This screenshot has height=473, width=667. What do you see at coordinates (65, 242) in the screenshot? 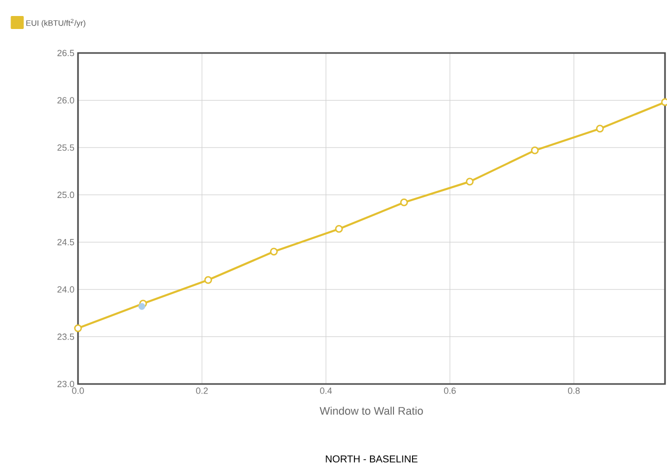
I see `y-tick-label: 24.5` at bounding box center [65, 242].